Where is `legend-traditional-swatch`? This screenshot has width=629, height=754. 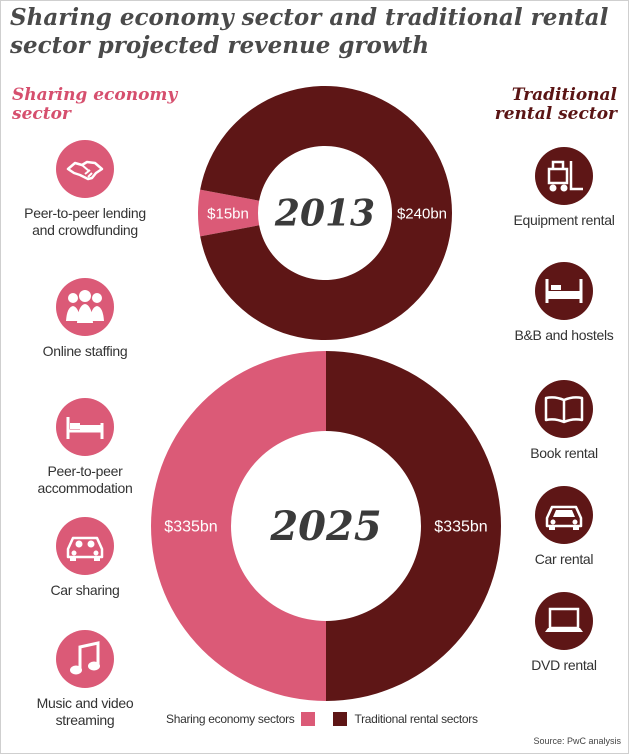 legend-traditional-swatch is located at coordinates (339, 719).